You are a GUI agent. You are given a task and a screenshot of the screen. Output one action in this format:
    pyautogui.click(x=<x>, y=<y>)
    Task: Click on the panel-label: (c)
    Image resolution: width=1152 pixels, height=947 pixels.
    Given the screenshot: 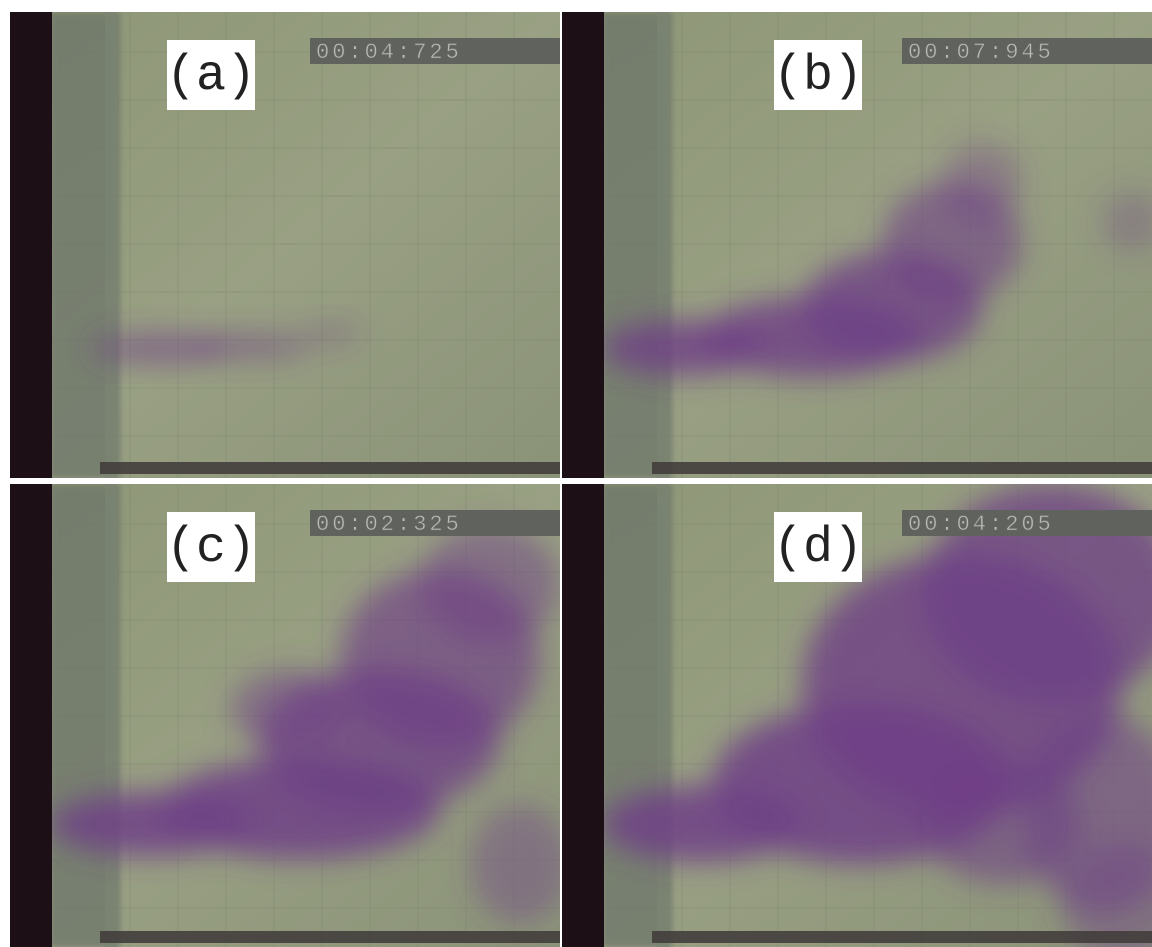 What is the action you would take?
    pyautogui.click(x=211, y=548)
    